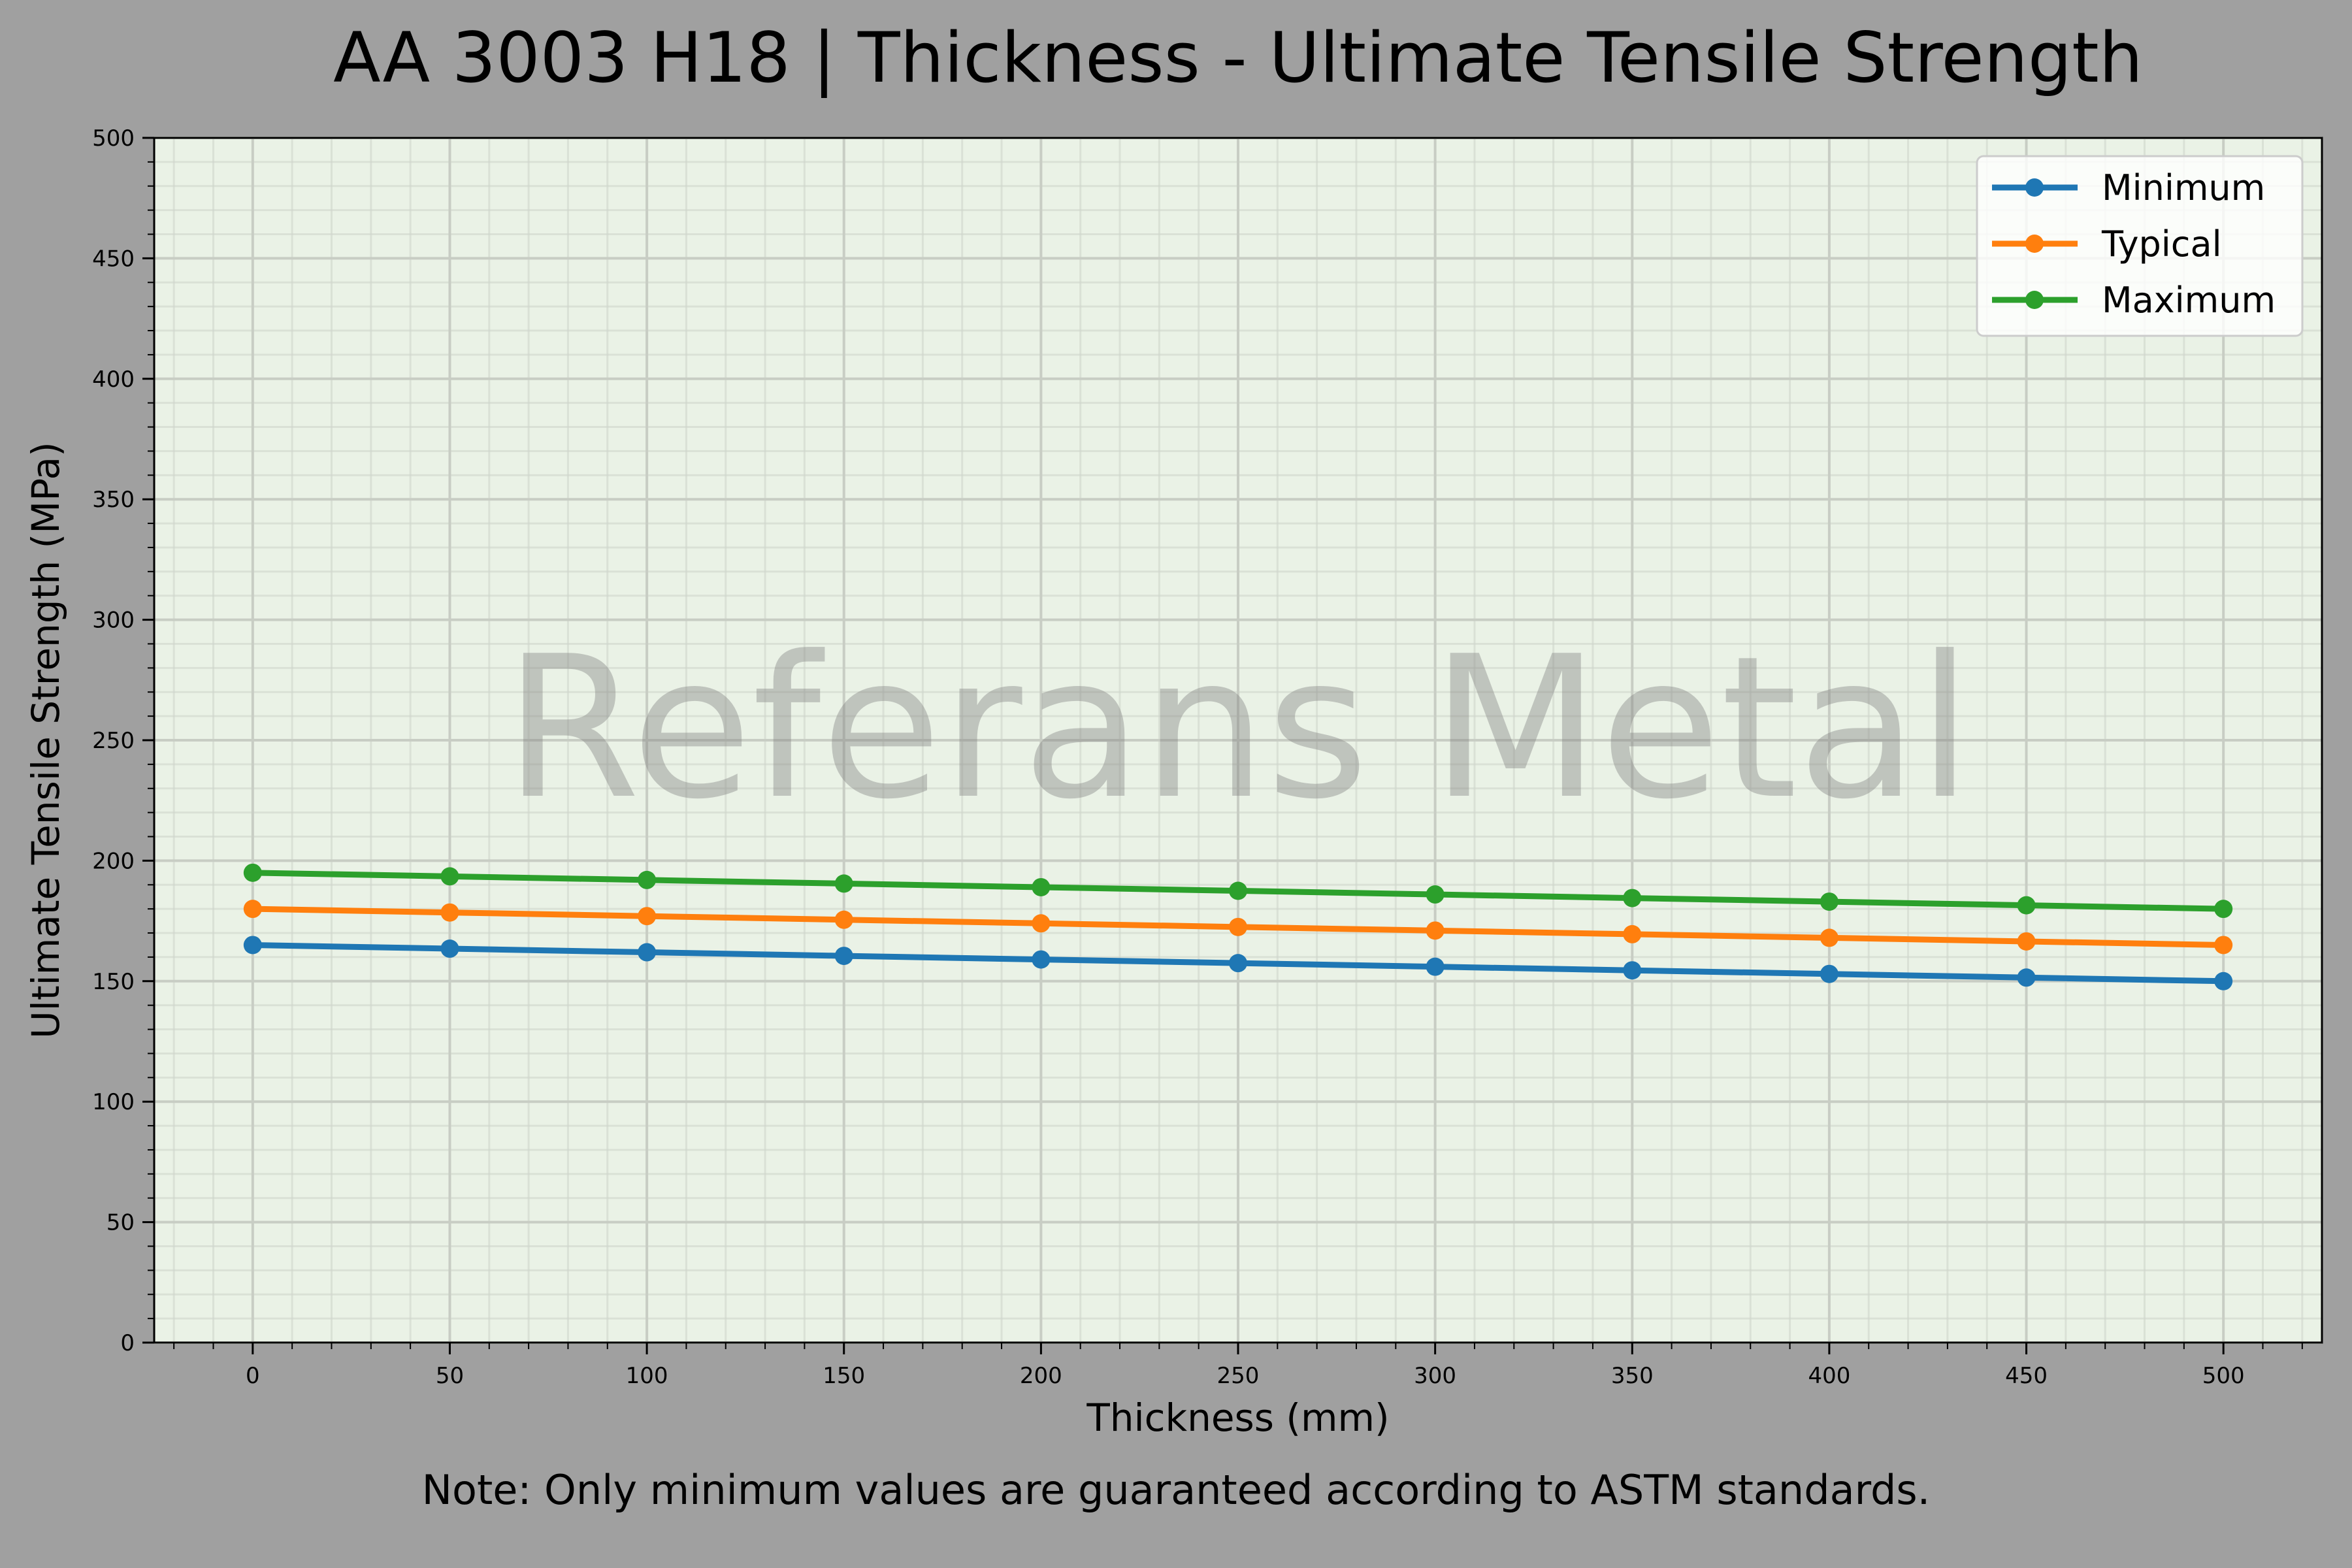 Image resolution: width=2352 pixels, height=1568 pixels. I want to click on x-tick-label: 450, so click(2026, 1376).